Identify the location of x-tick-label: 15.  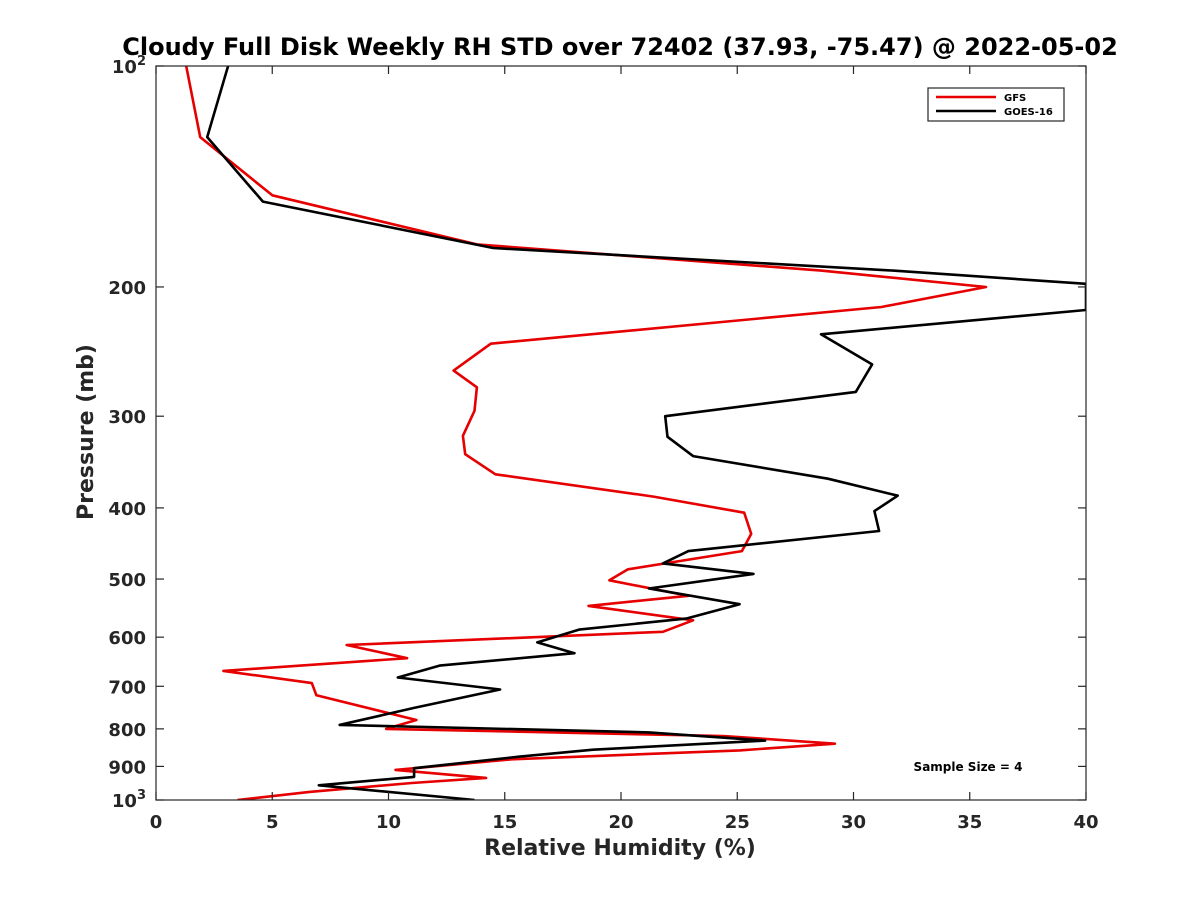
(504, 822).